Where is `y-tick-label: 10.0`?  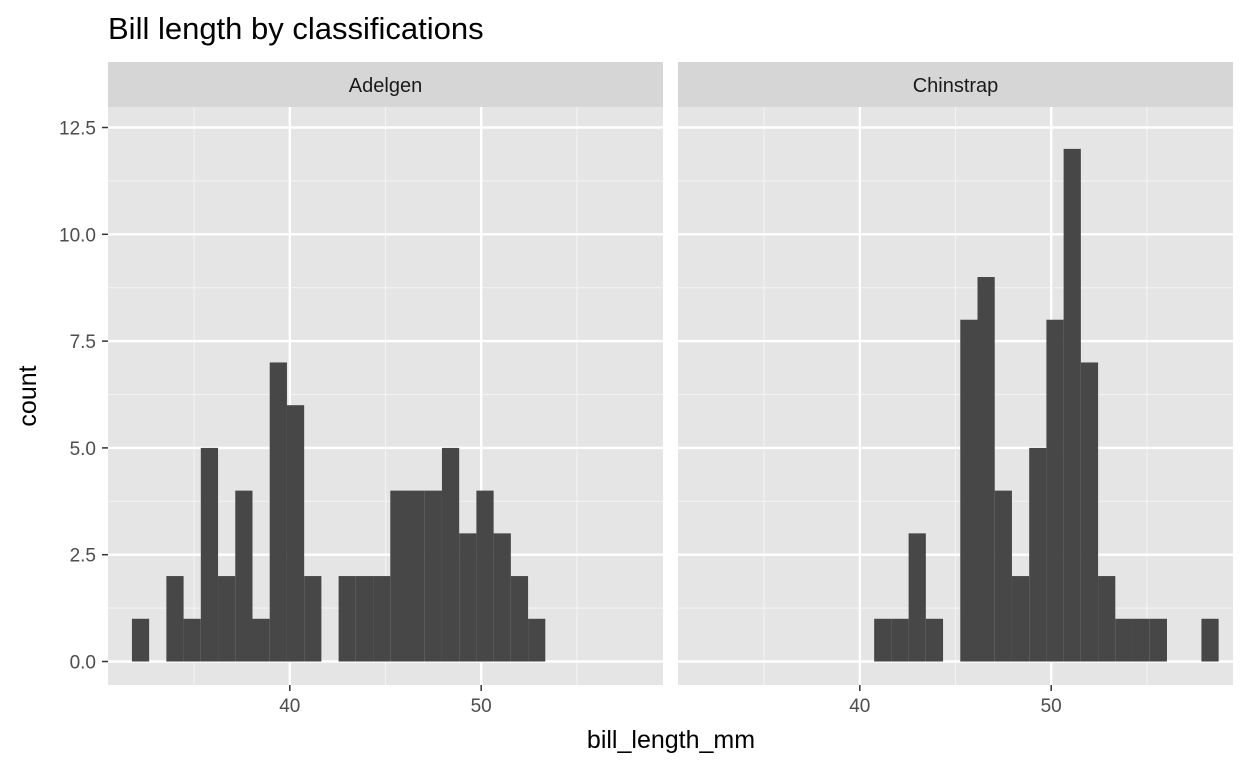 y-tick-label: 10.0 is located at coordinates (77, 235).